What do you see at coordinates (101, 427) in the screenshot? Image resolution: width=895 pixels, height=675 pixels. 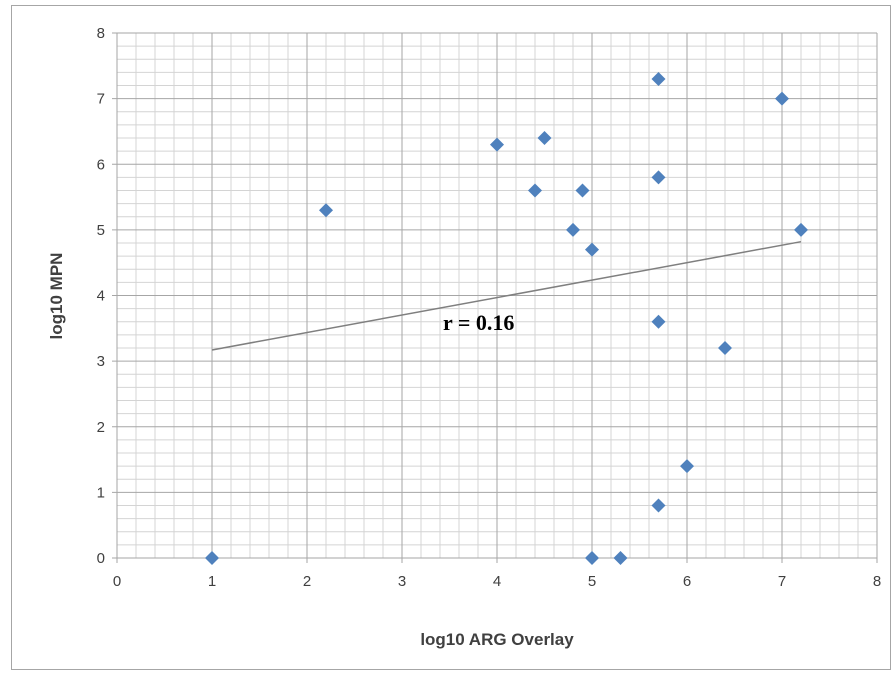 I see `y-tick-label: 2` at bounding box center [101, 427].